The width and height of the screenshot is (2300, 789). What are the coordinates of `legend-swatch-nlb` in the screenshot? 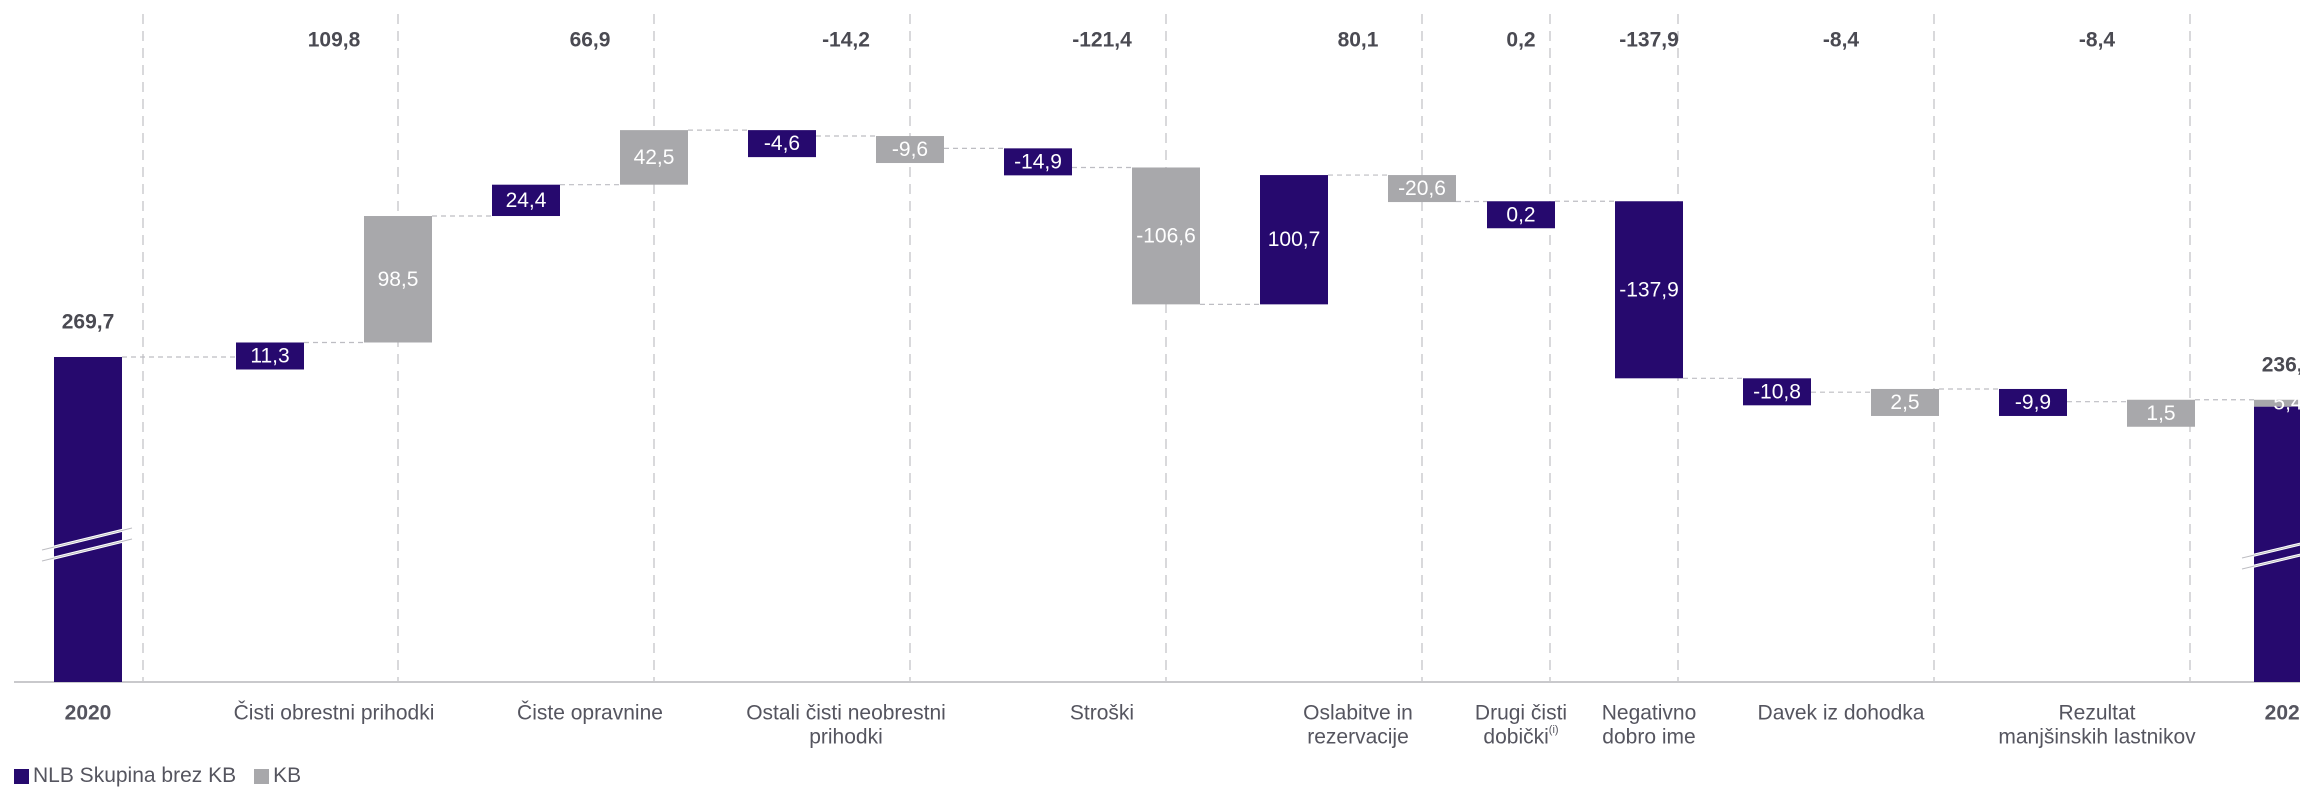 It's located at (21, 776).